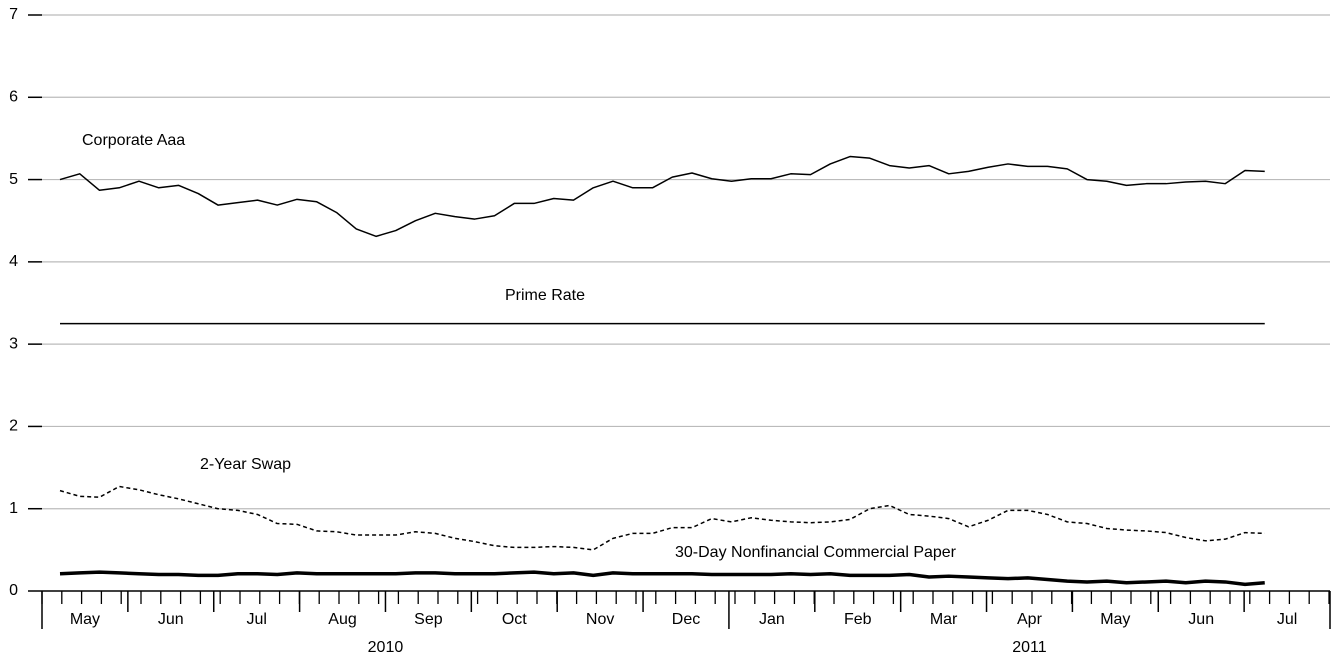 The height and width of the screenshot is (658, 1333). What do you see at coordinates (133, 140) in the screenshot?
I see `series-label: Corporate Aaa` at bounding box center [133, 140].